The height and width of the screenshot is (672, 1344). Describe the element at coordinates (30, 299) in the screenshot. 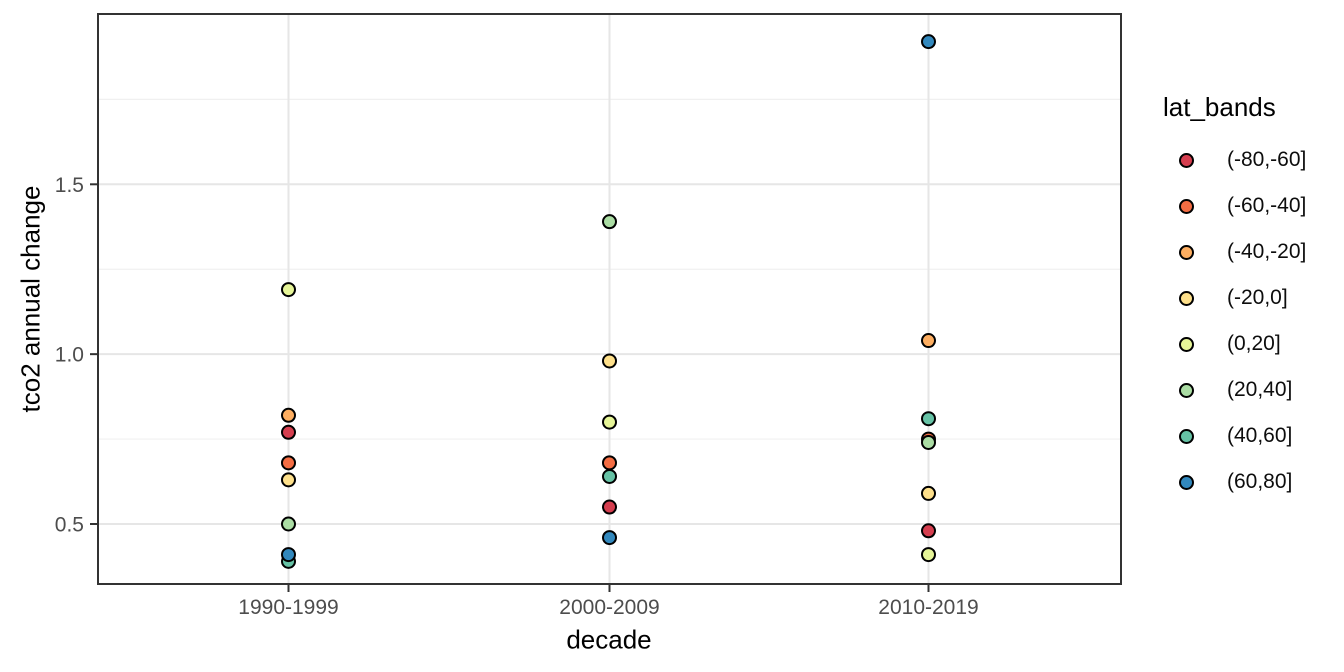

I see `y-axis-title: tco2 annual change` at that location.